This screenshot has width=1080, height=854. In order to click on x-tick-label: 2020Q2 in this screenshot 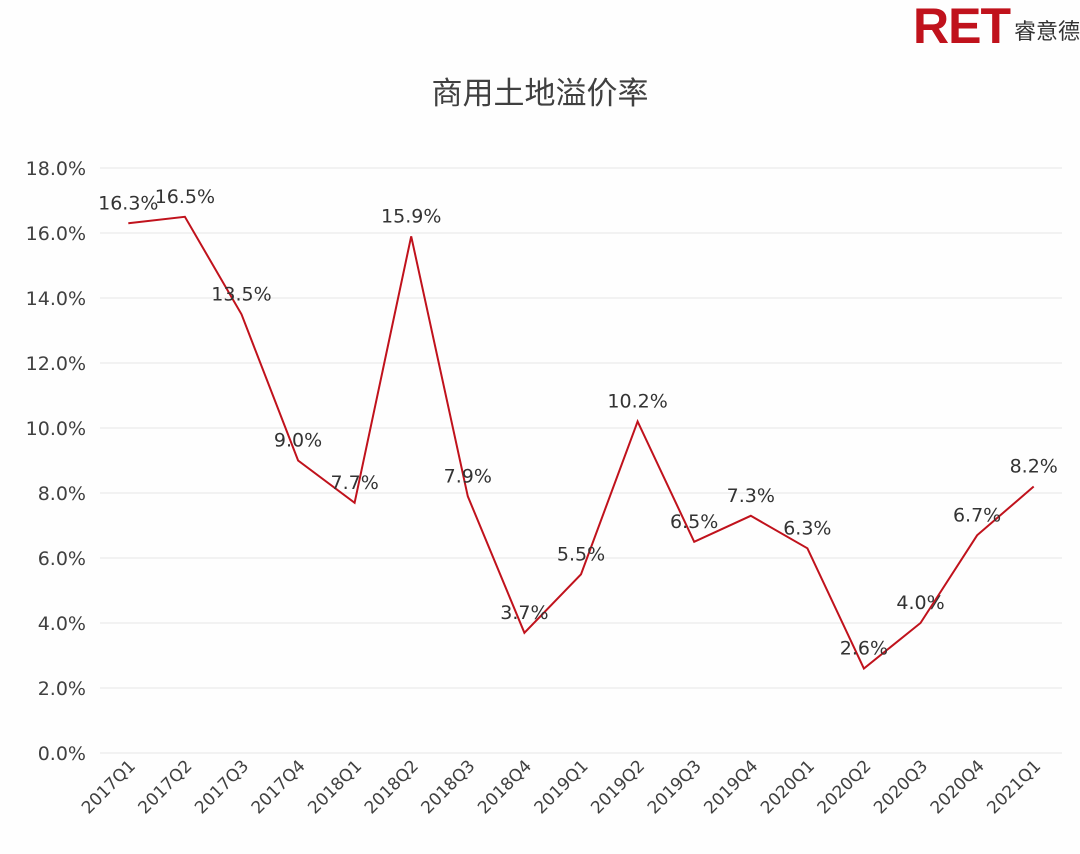, I will do `click(845, 787)`.